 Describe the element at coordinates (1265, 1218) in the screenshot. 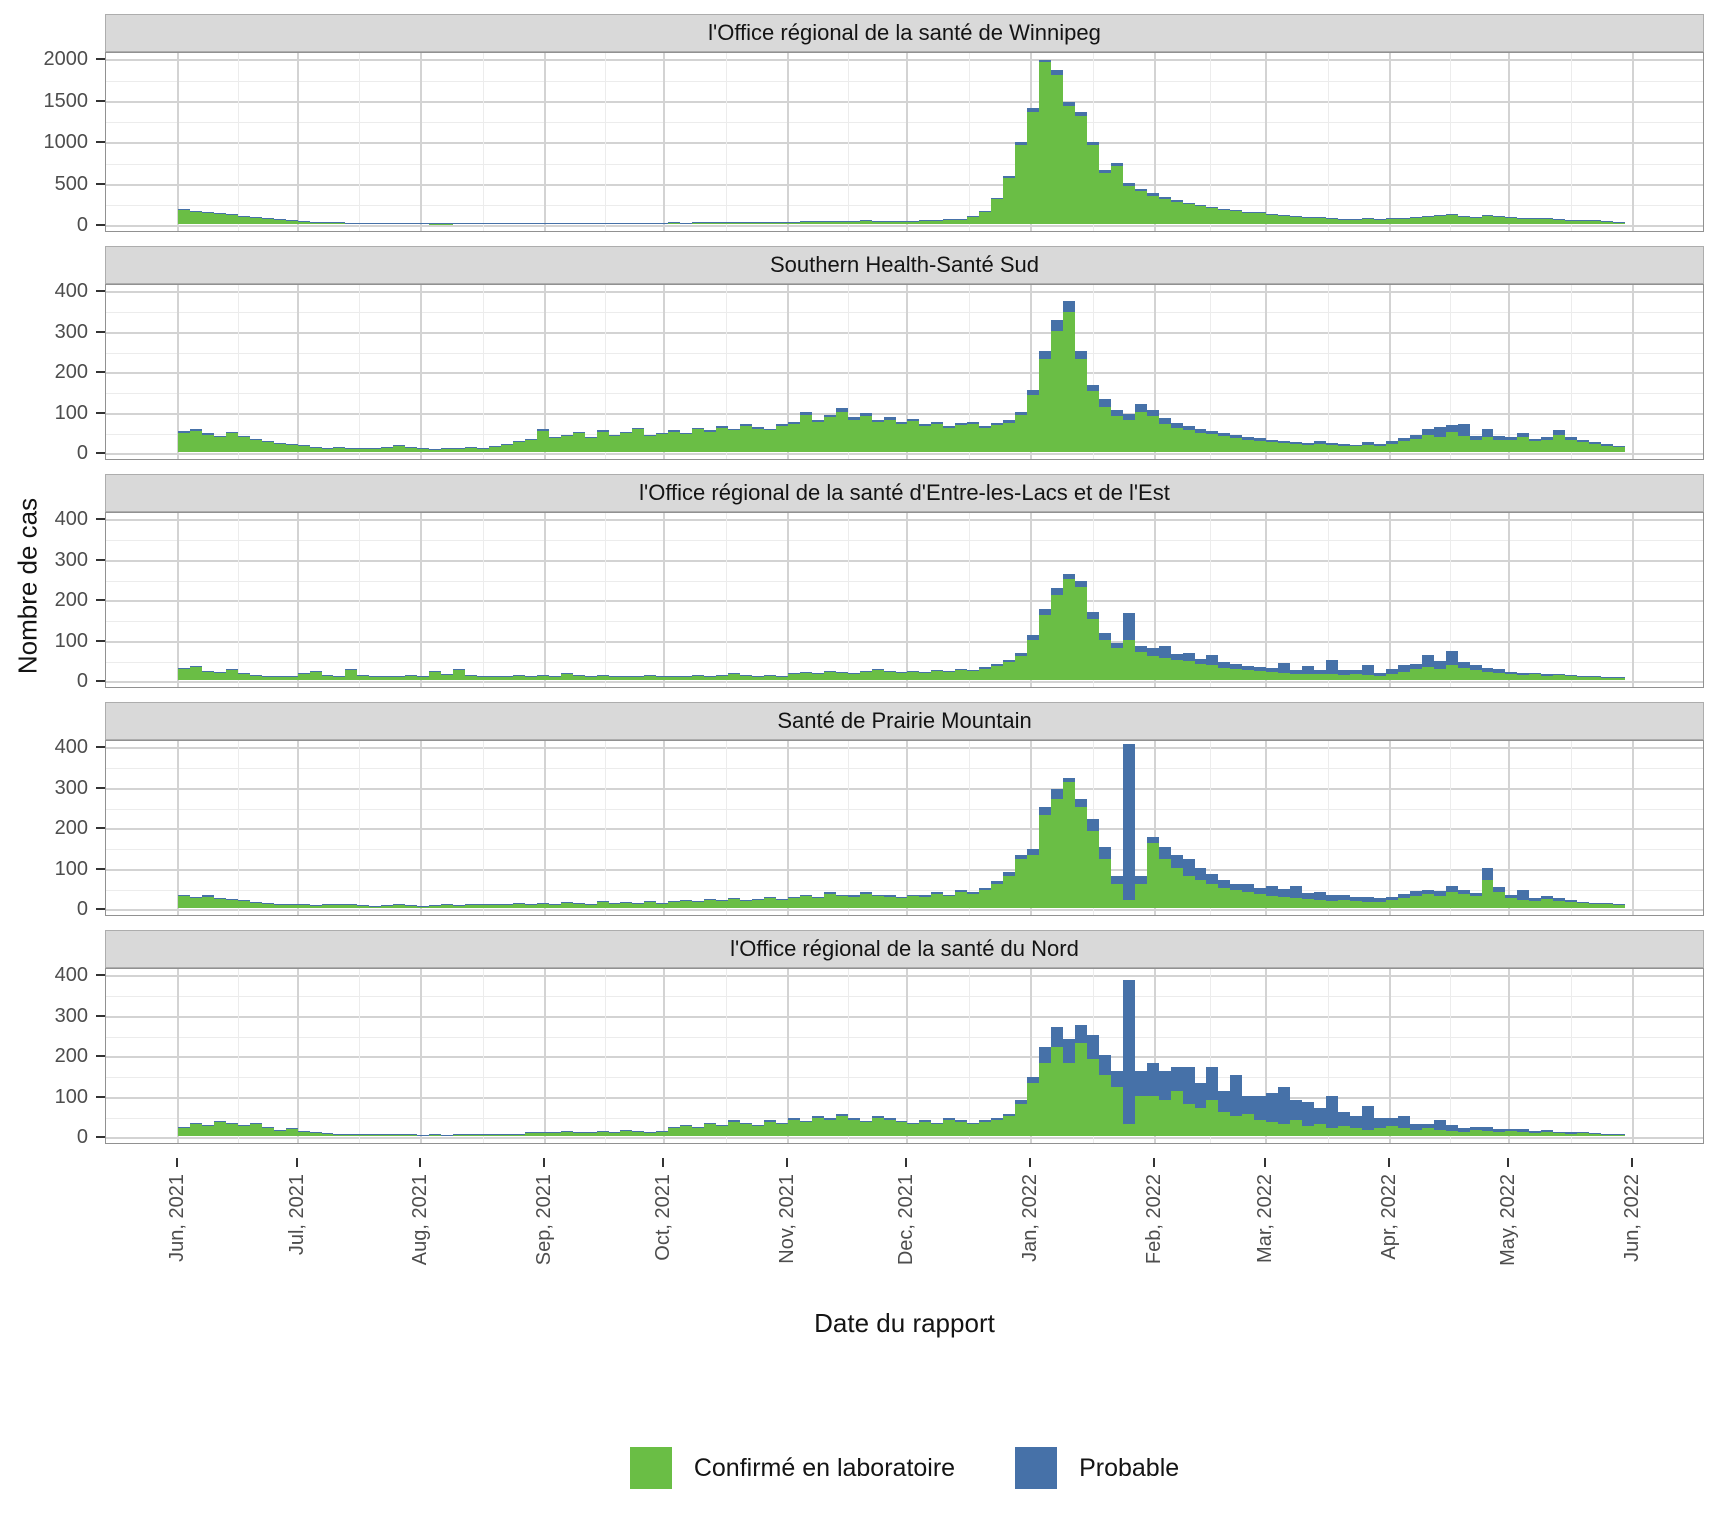

I see `x-tick-label: Mar, 2022` at that location.